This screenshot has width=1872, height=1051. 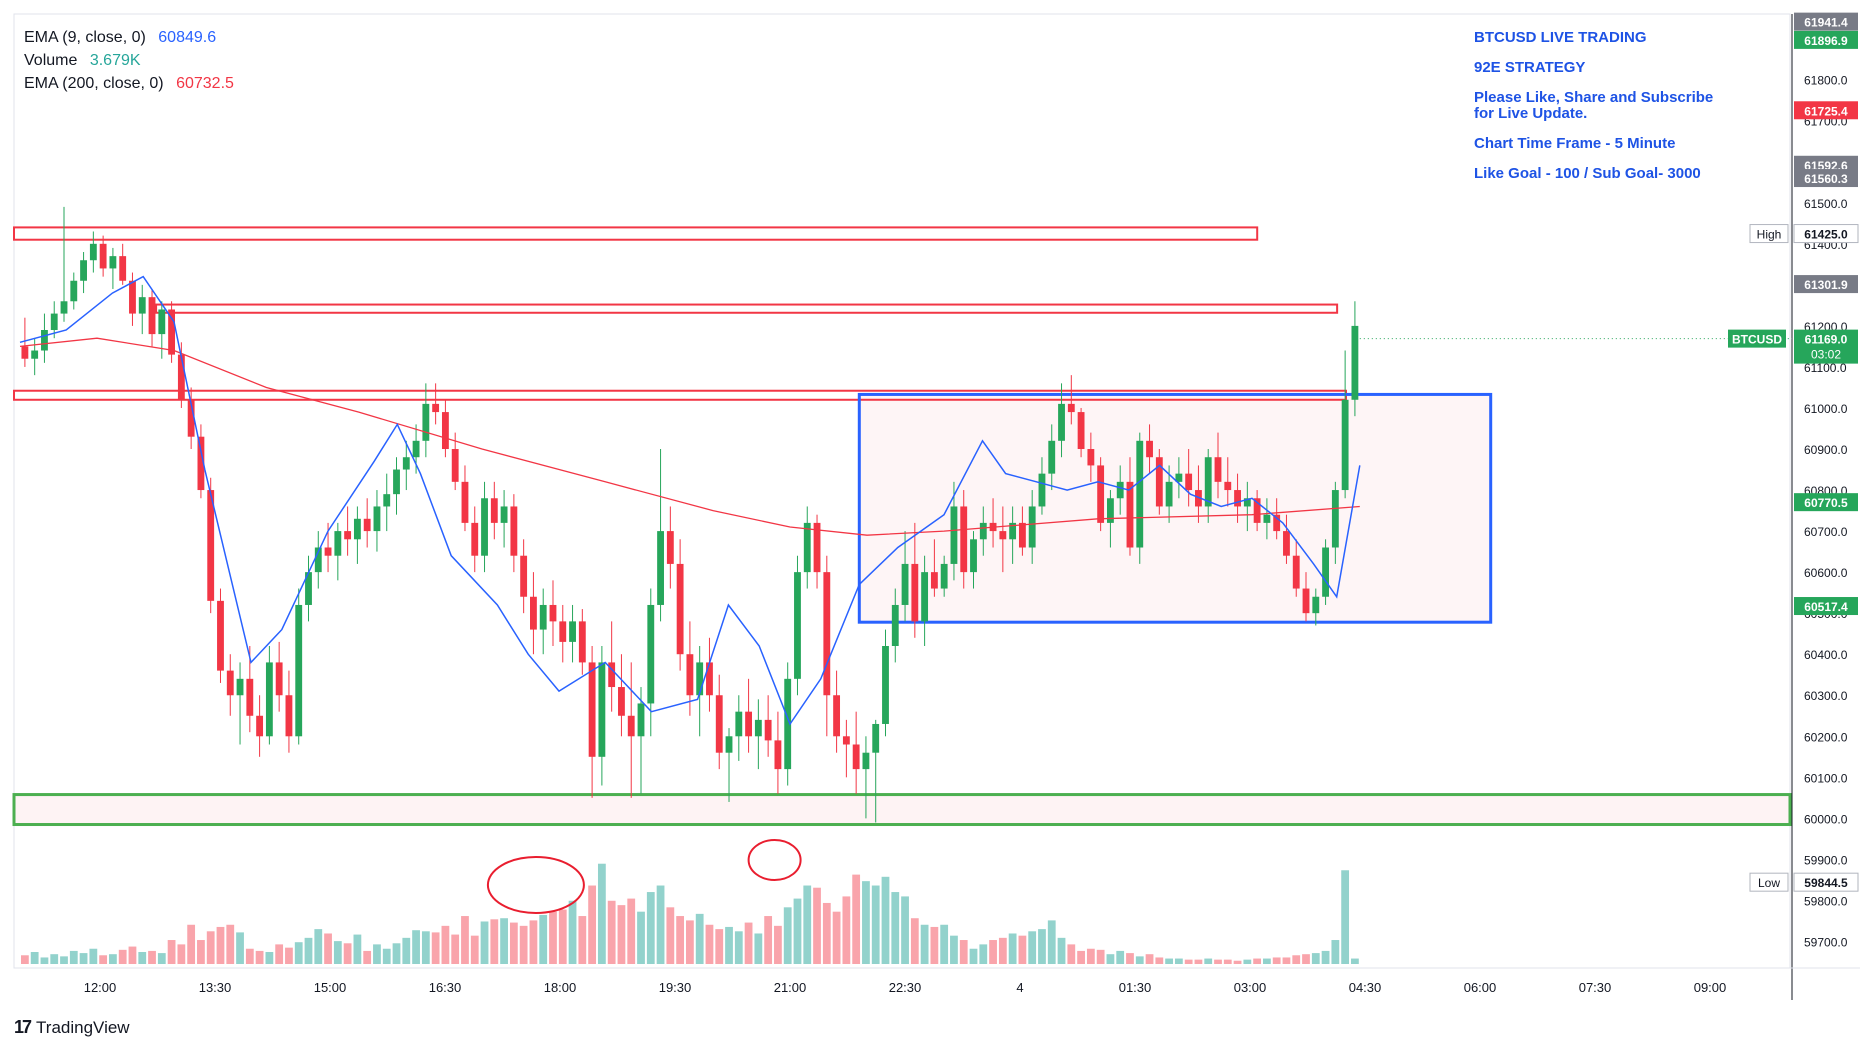 What do you see at coordinates (129, 83) in the screenshot?
I see `legend-ema200: EMA (200, close, 0) 60732.5` at bounding box center [129, 83].